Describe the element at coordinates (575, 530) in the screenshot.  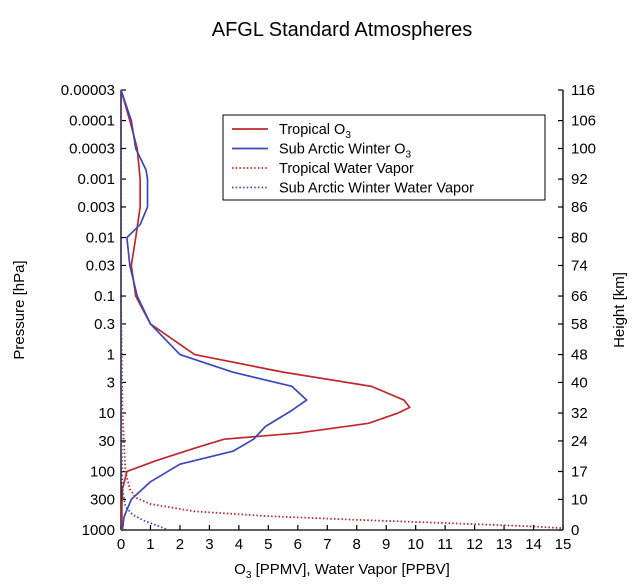
I see `y2-tick-label: 0` at that location.